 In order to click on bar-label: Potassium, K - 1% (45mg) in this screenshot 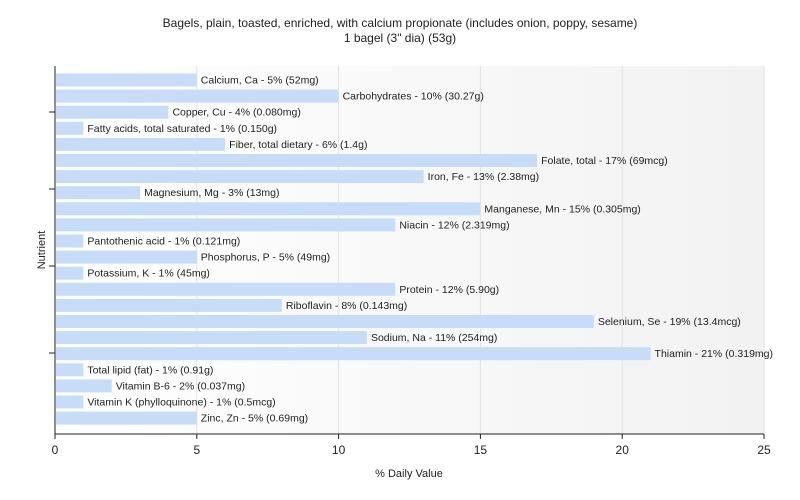, I will do `click(148, 274)`.